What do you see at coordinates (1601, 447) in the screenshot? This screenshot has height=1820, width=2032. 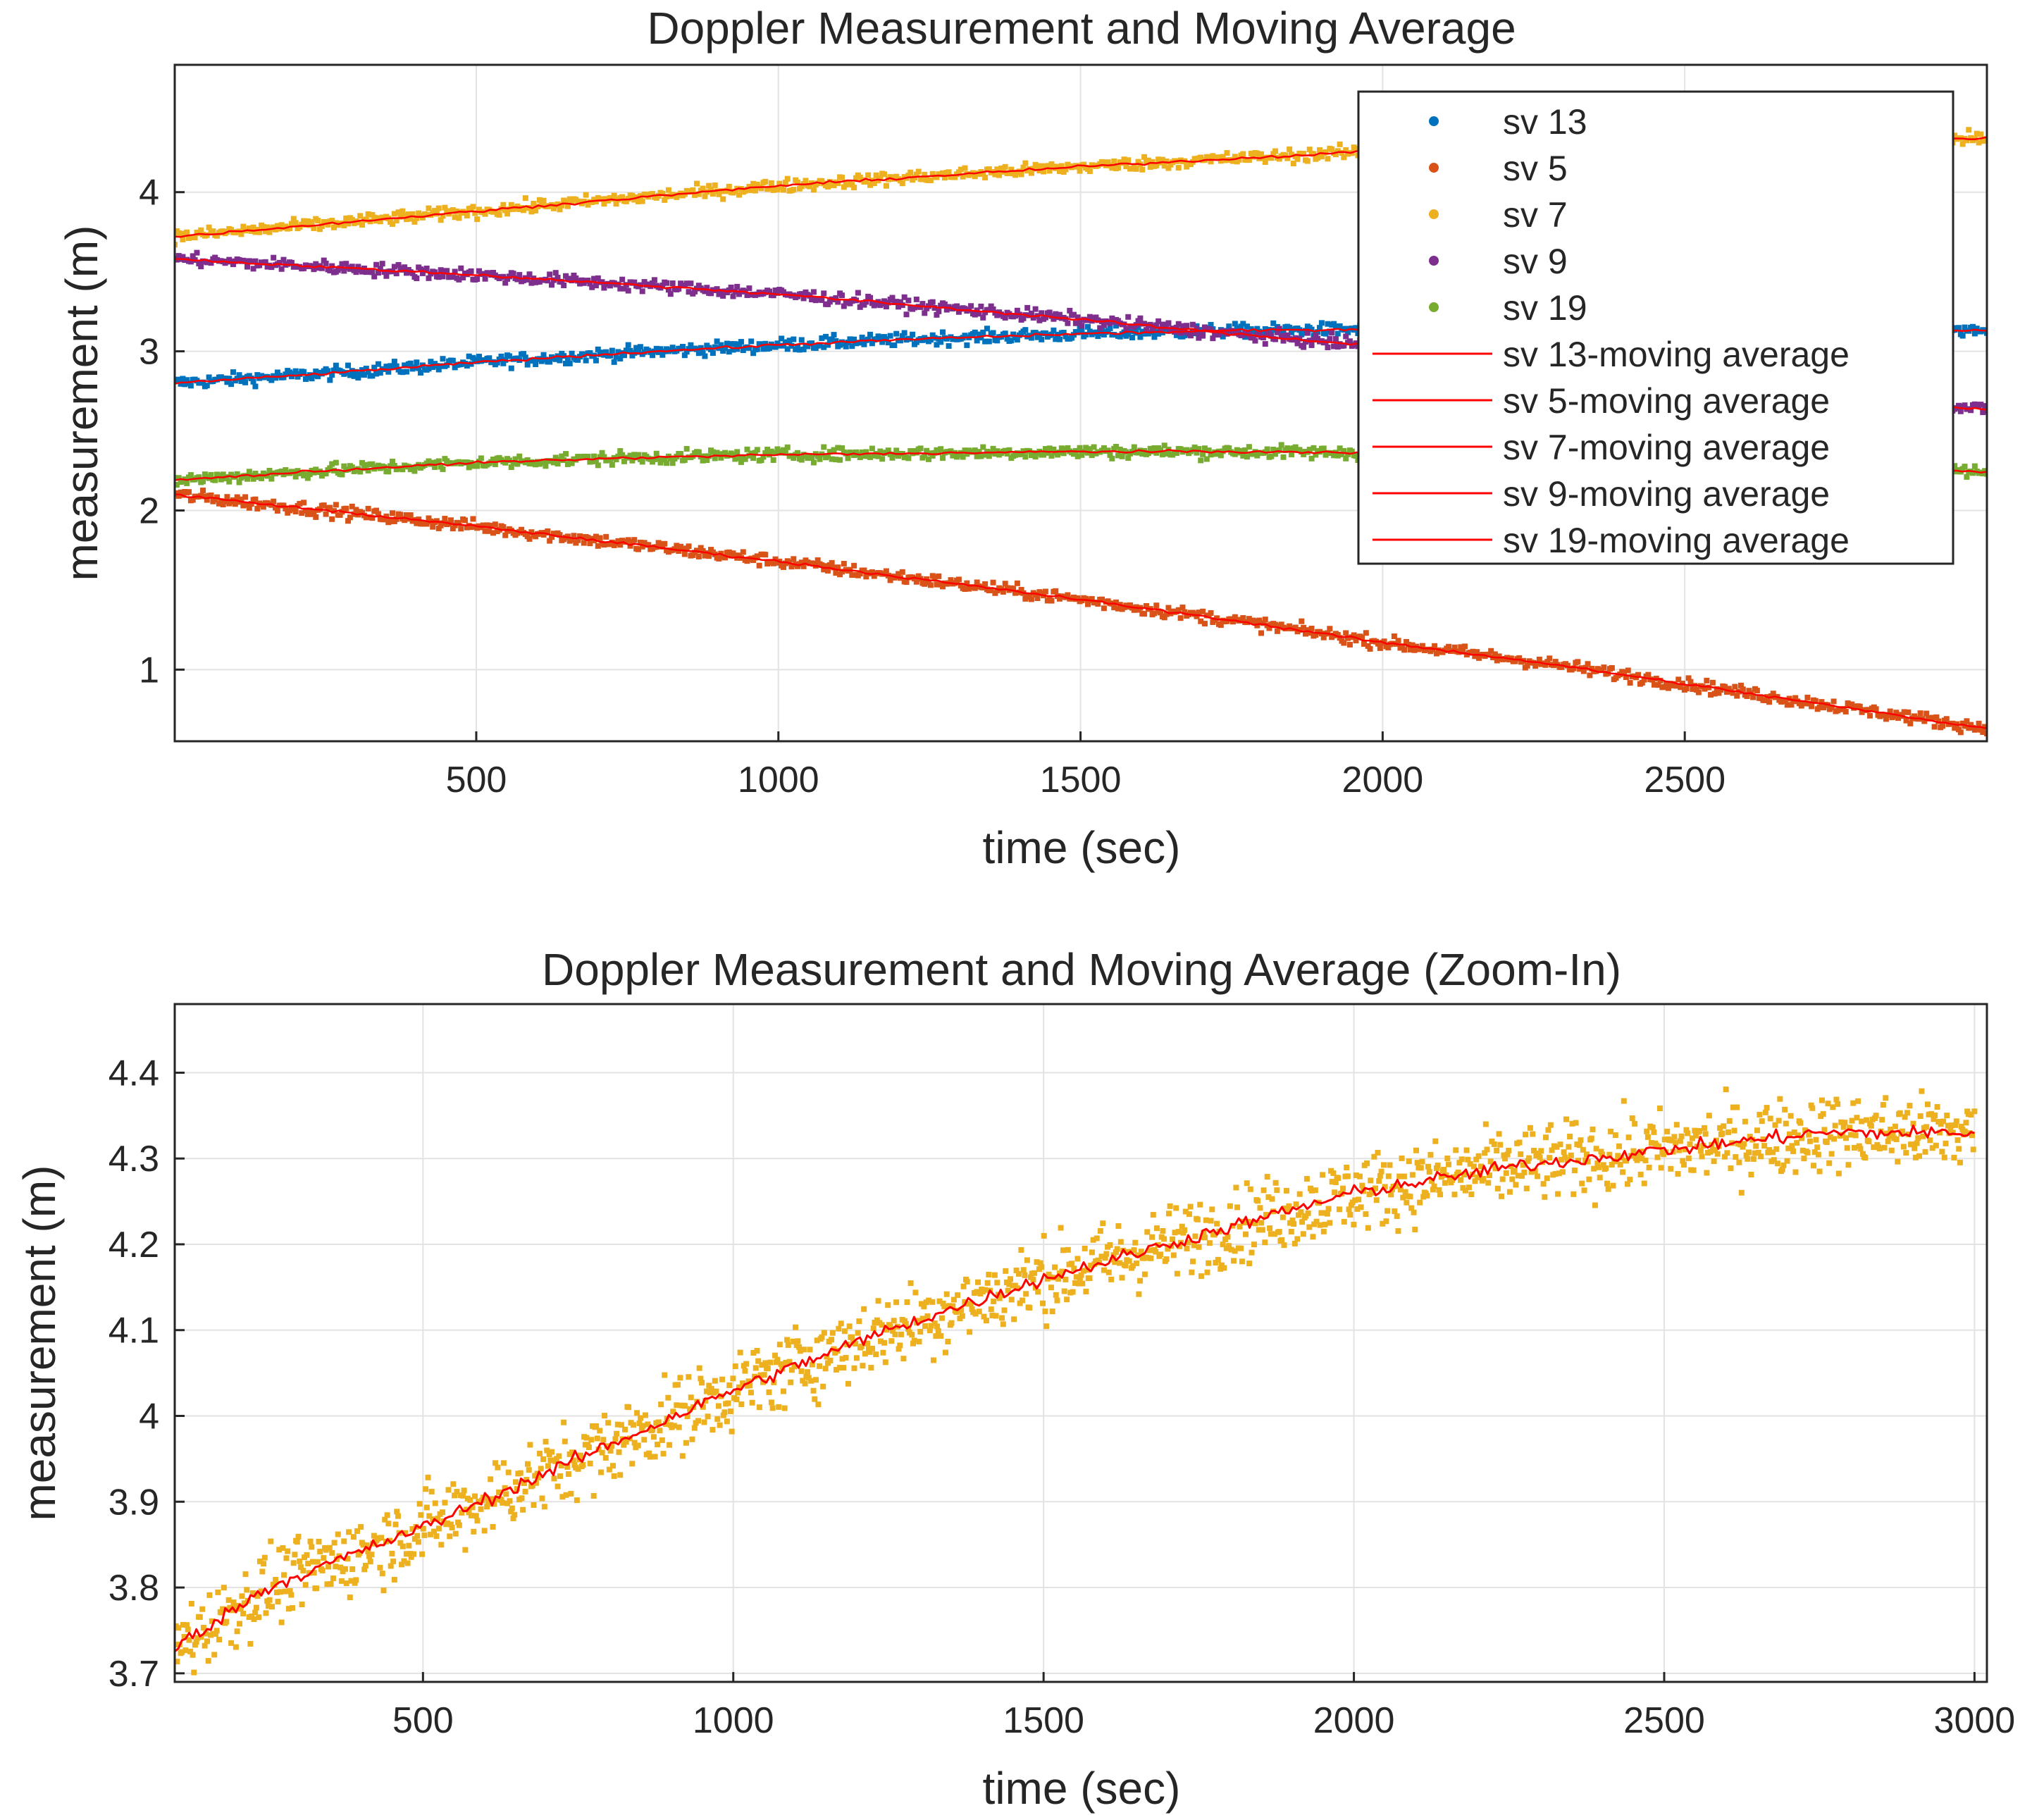 I see `legend-item-sv7-ma: sv 7-moving average` at bounding box center [1601, 447].